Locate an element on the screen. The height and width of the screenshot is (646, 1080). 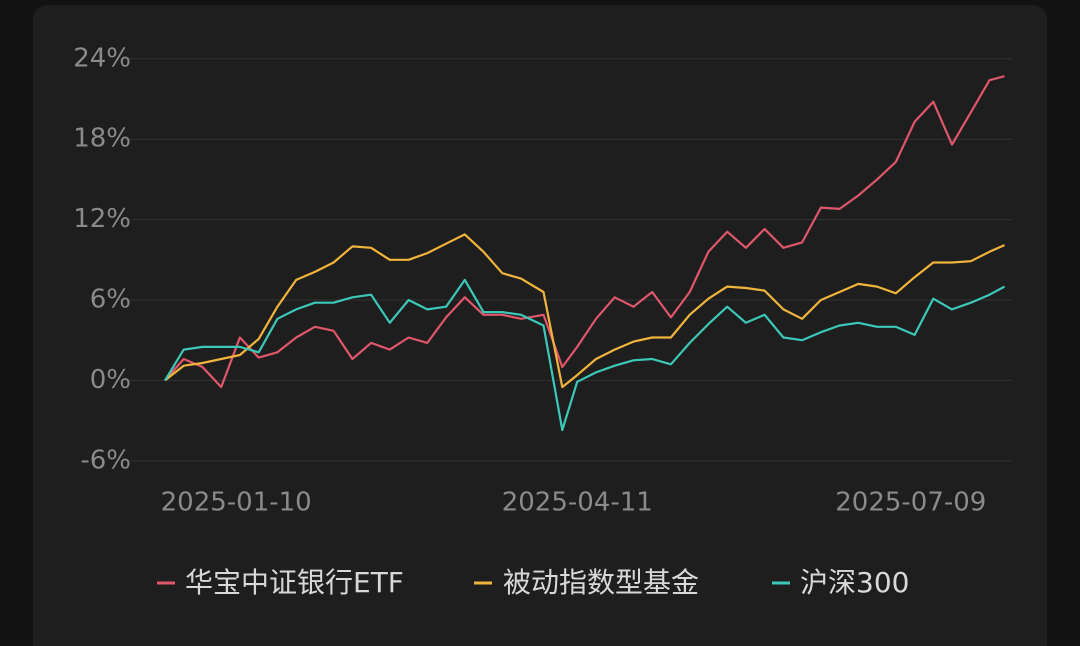
legend-label: 华宝中证银行ETF is located at coordinates (294, 582).